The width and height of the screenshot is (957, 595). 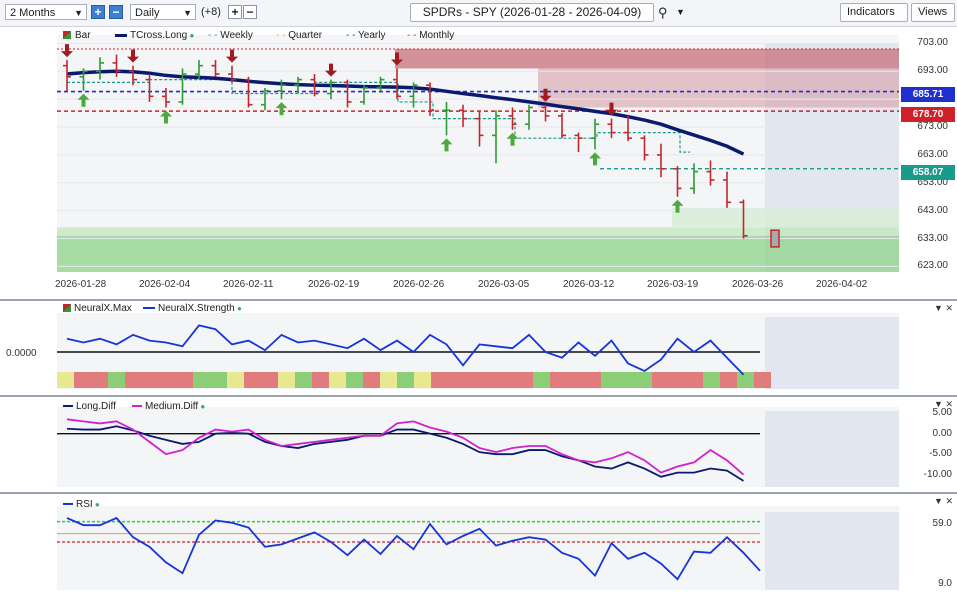 What do you see at coordinates (718, 88) in the screenshot?
I see `resistance-zone-light` at bounding box center [718, 88].